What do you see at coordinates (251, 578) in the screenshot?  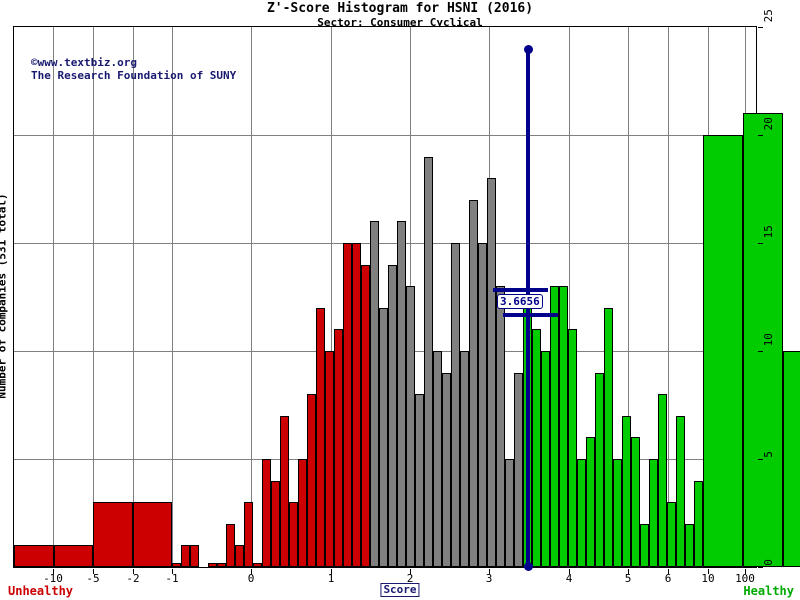 I see `x-axis-tick-label: 0` at bounding box center [251, 578].